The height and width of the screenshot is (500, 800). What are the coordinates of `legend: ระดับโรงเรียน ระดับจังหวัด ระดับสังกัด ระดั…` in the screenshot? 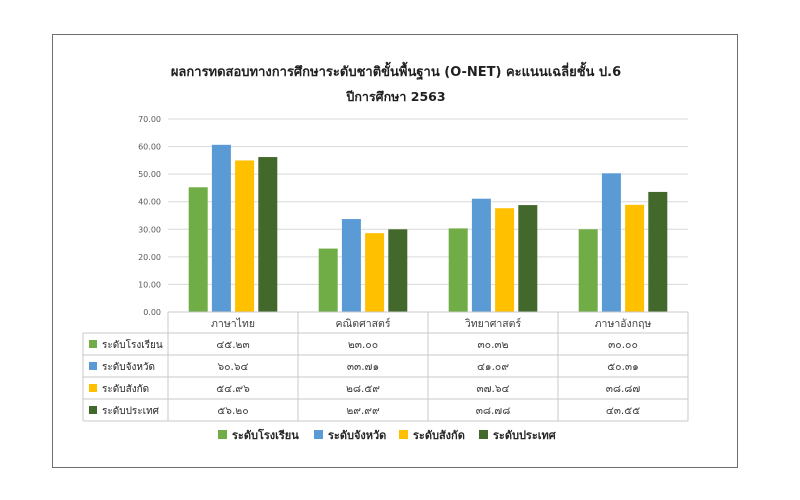 It's located at (387, 435).